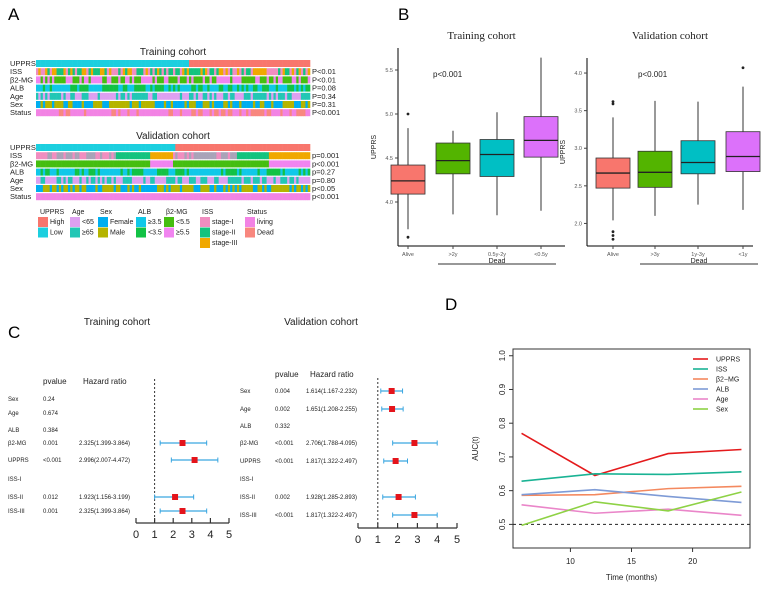 The image size is (778, 592). Describe the element at coordinates (106, 212) in the screenshot. I see `legend-group-title: Sex` at that location.